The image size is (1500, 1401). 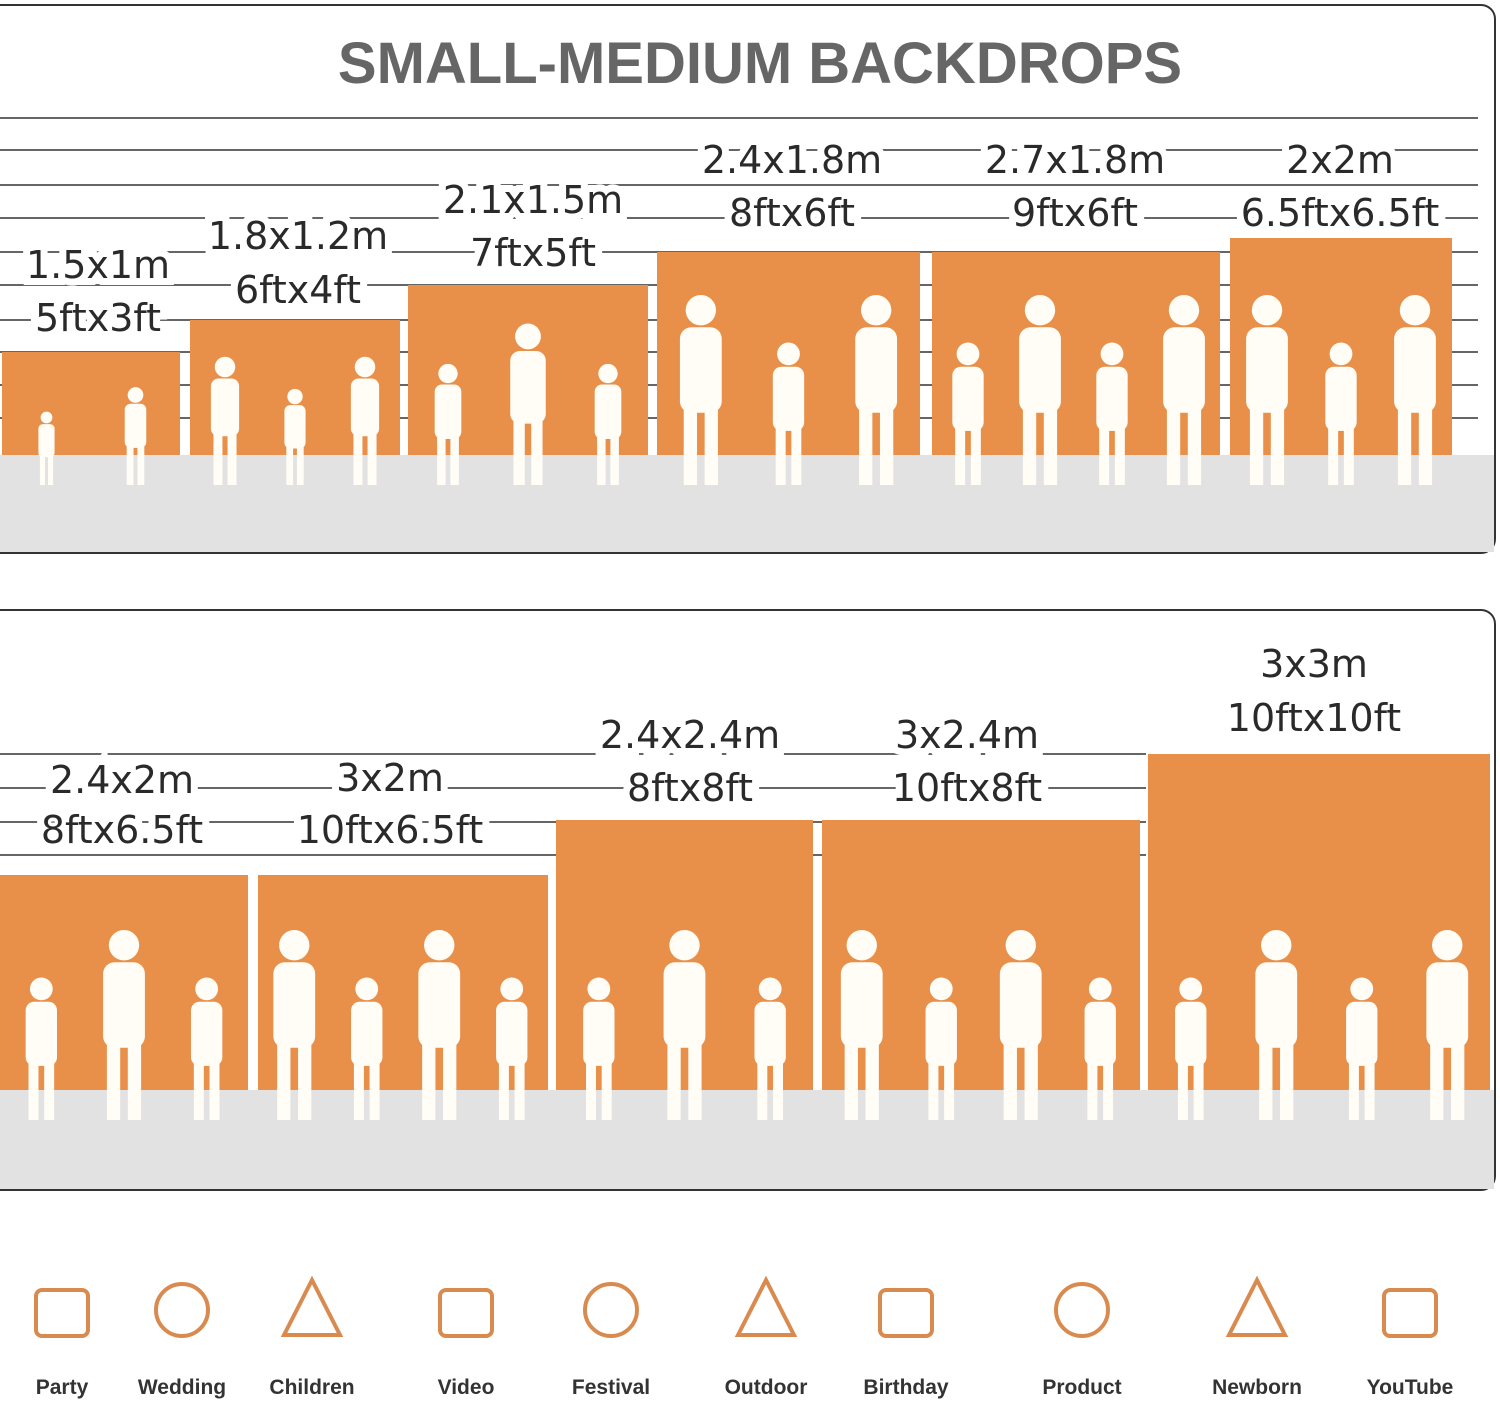 I want to click on size-metric: 2.4x1.8m, so click(x=792, y=160).